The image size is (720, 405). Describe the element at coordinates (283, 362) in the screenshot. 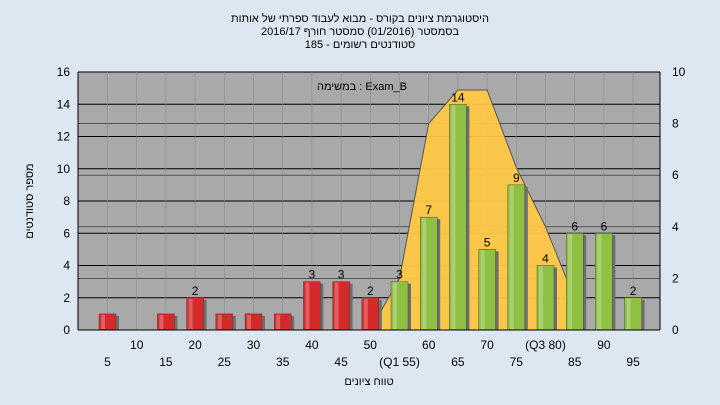

I see `x-tick-label: 35` at that location.